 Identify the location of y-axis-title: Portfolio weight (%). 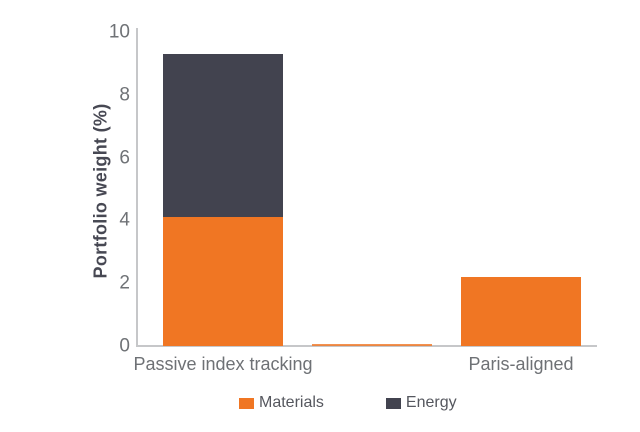
(100, 191).